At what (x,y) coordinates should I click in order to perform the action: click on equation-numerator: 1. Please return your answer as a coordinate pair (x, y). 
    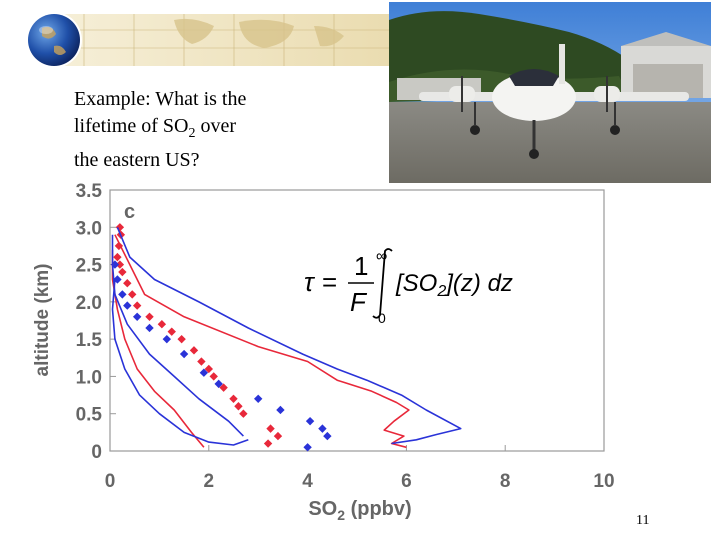
    Looking at the image, I should click on (361, 266).